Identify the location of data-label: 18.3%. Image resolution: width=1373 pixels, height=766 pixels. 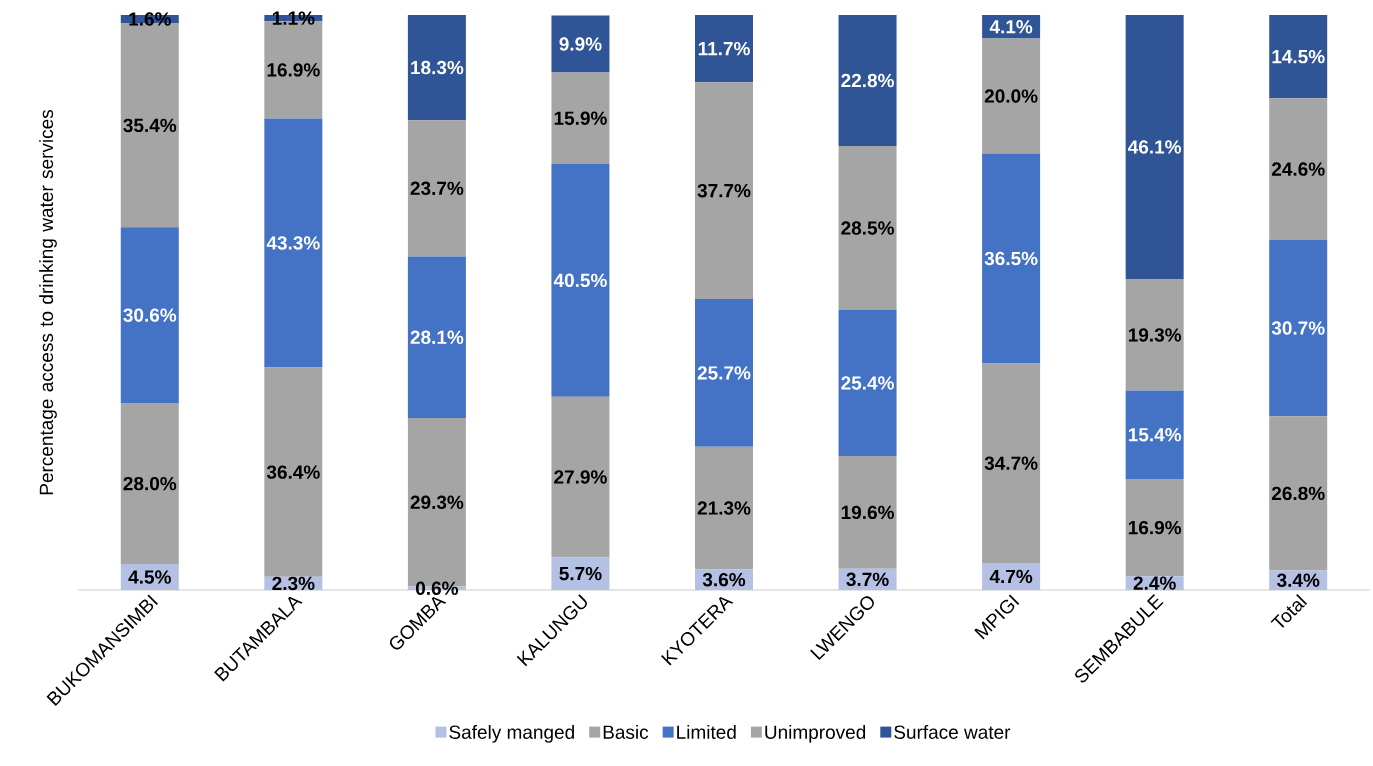
(437, 67).